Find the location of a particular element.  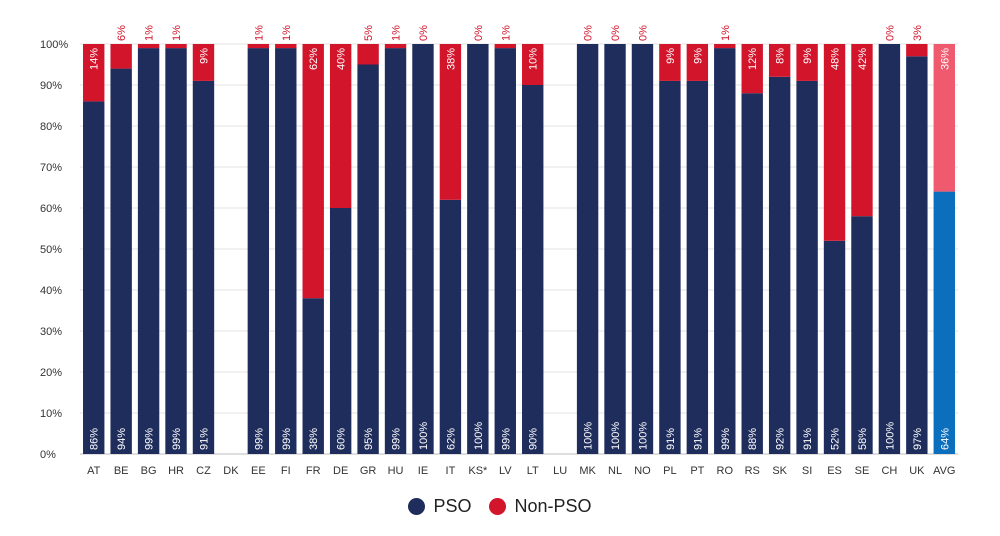

data-label-pso: 97% is located at coordinates (918, 439).